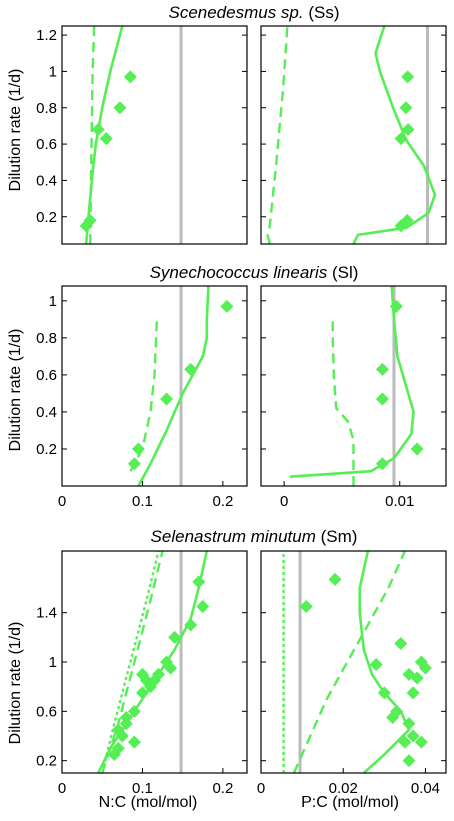 The image size is (454, 821). I want to click on chart-title-species-1: Scenedesmus sp., so click(235, 12).